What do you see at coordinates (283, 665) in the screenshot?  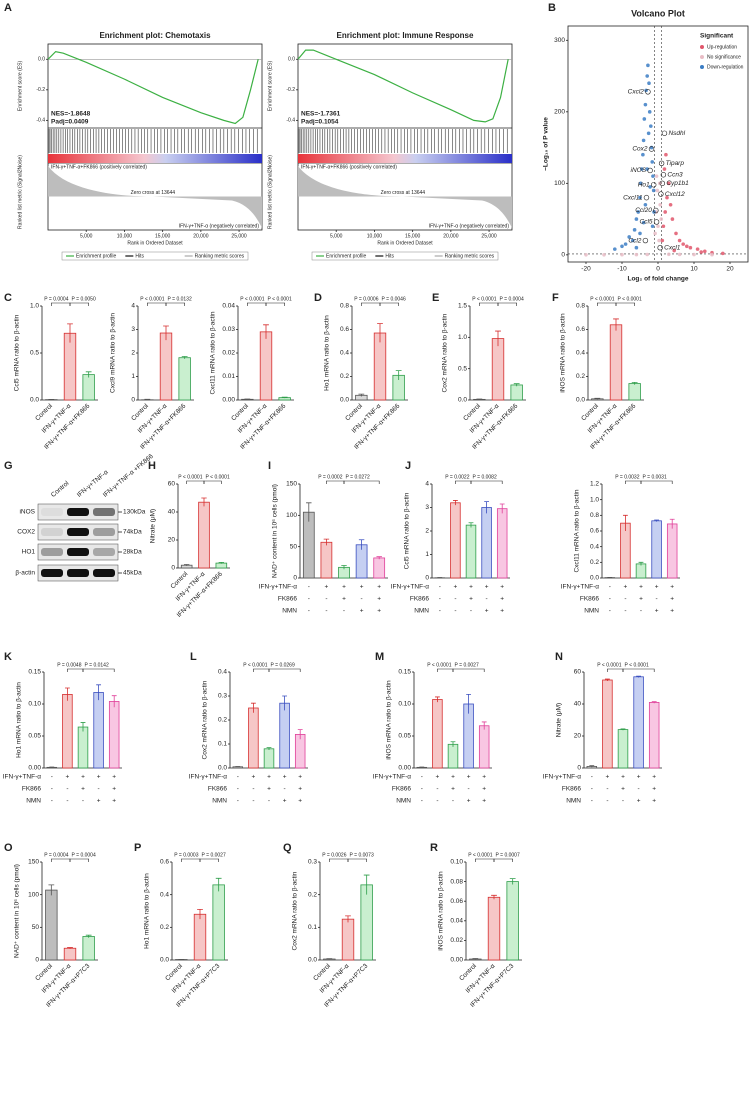 I see `p-value: P = 0.0269` at bounding box center [283, 665].